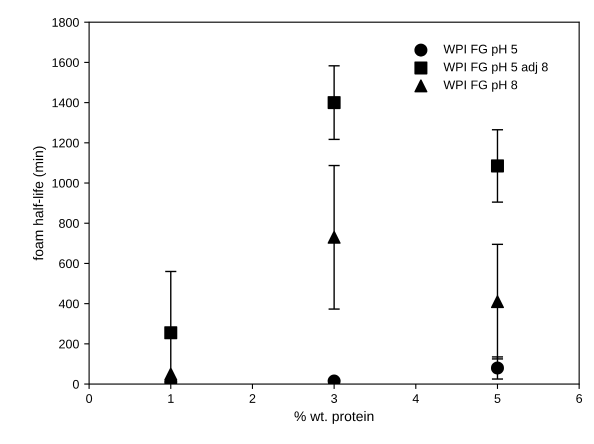 The height and width of the screenshot is (444, 594). I want to click on x-tick-label: 3, so click(334, 398).